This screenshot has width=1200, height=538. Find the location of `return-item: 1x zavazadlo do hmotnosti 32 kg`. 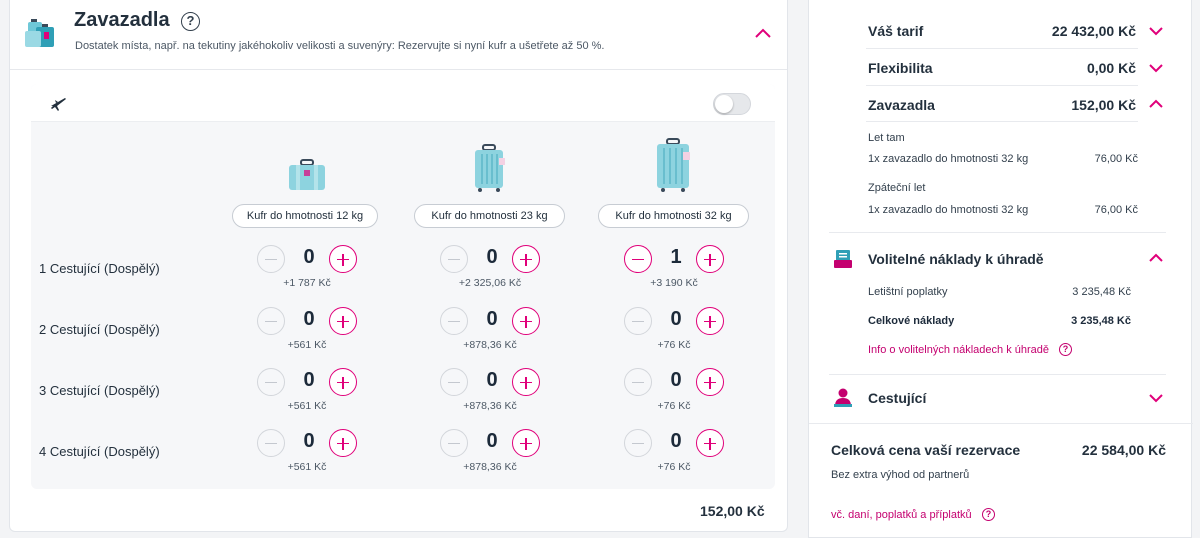

return-item: 1x zavazadlo do hmotnosti 32 kg is located at coordinates (948, 210).